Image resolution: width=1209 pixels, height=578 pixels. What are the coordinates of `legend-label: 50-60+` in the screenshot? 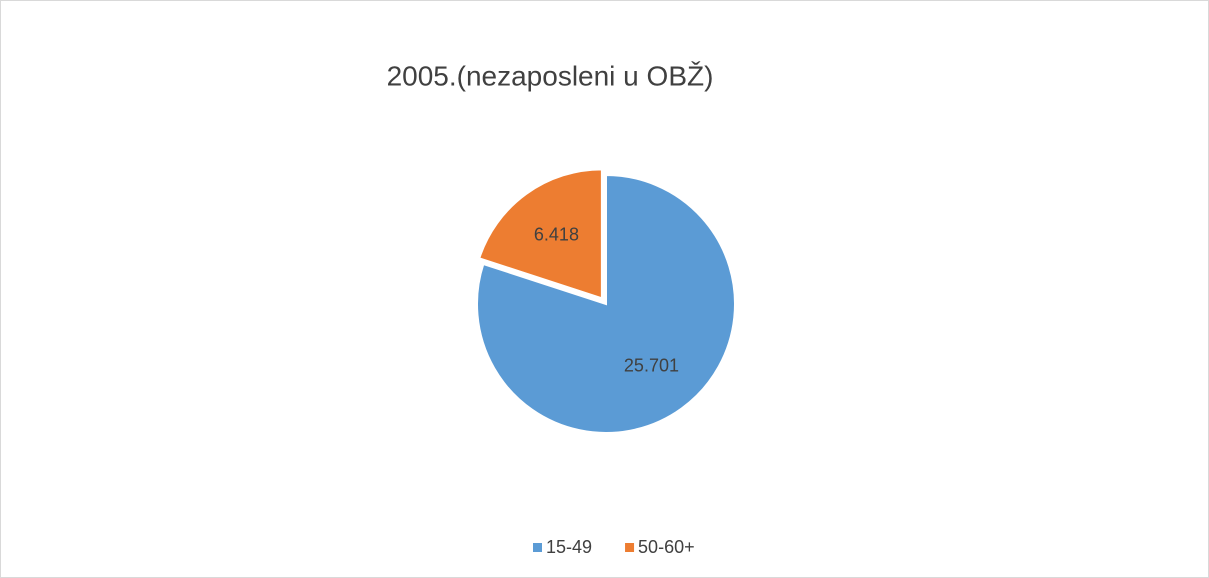 It's located at (666, 547).